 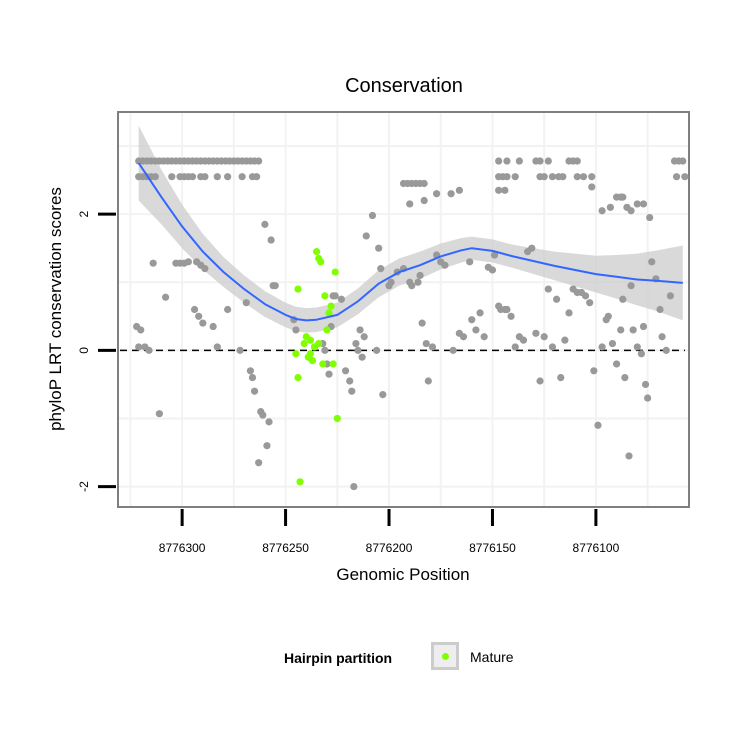 What do you see at coordinates (338, 658) in the screenshot?
I see `legend-title: Hairpin partition` at bounding box center [338, 658].